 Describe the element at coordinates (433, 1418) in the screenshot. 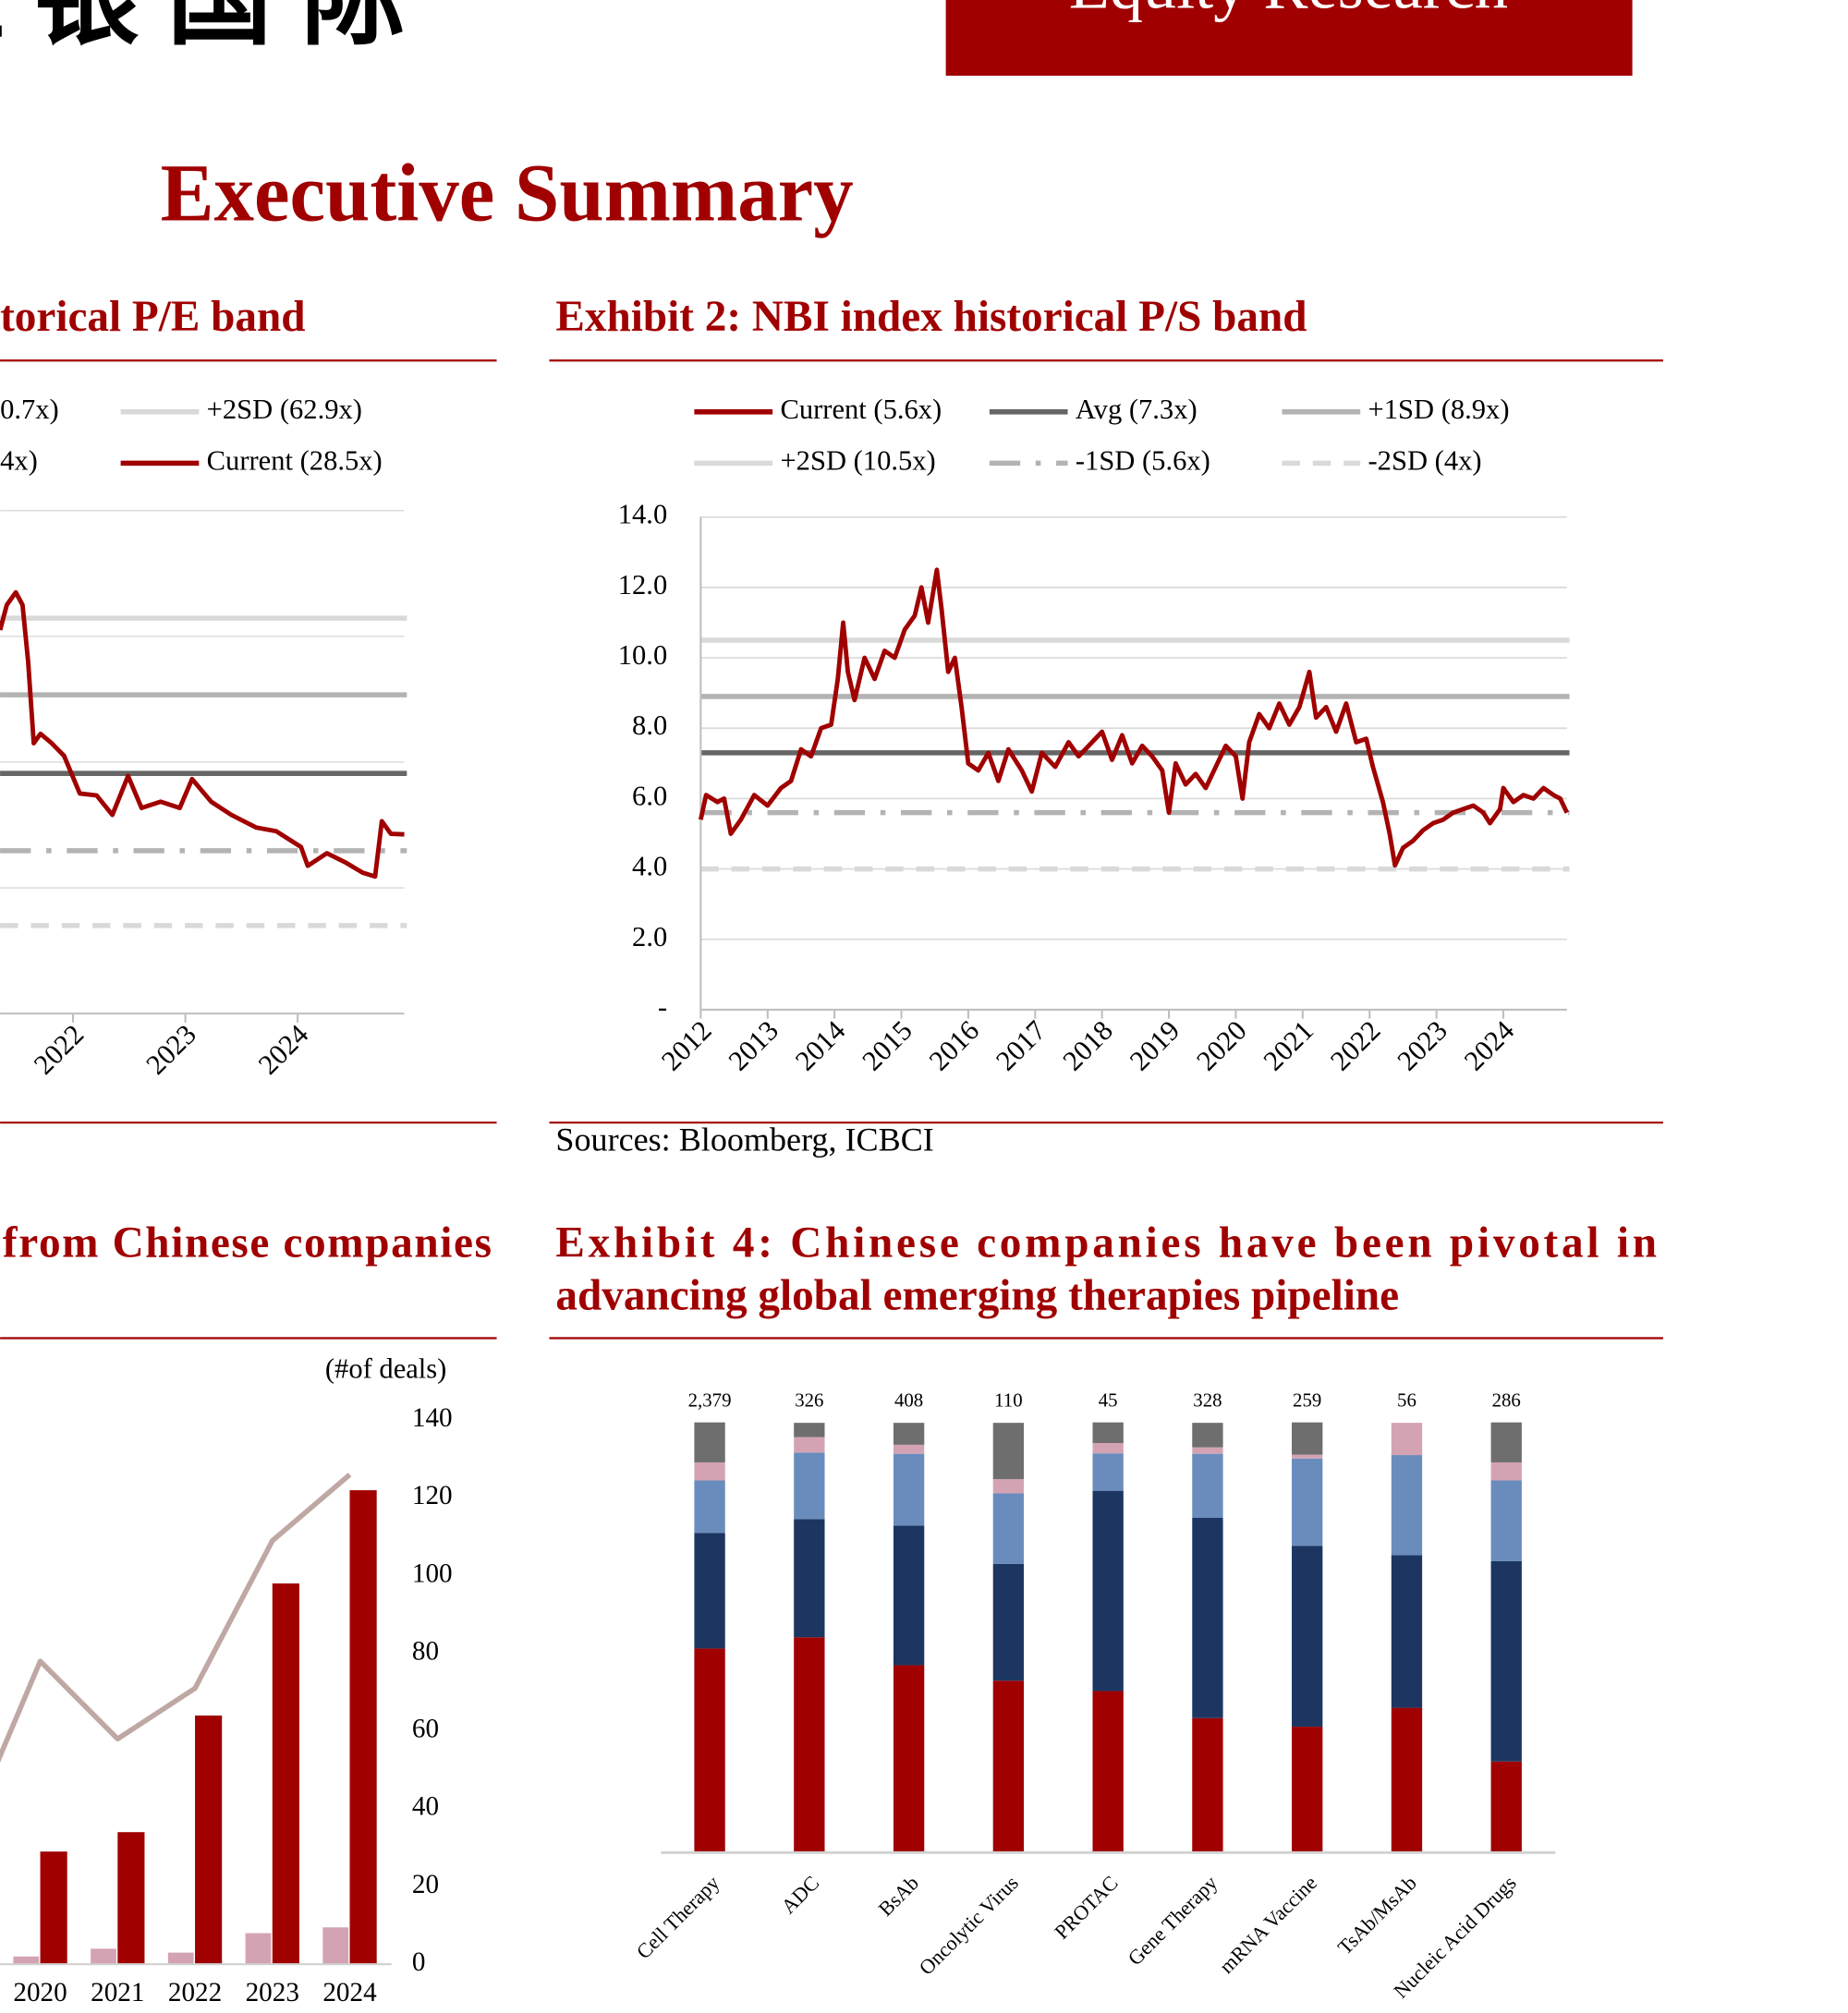

I see `y-tick-label: 140` at that location.